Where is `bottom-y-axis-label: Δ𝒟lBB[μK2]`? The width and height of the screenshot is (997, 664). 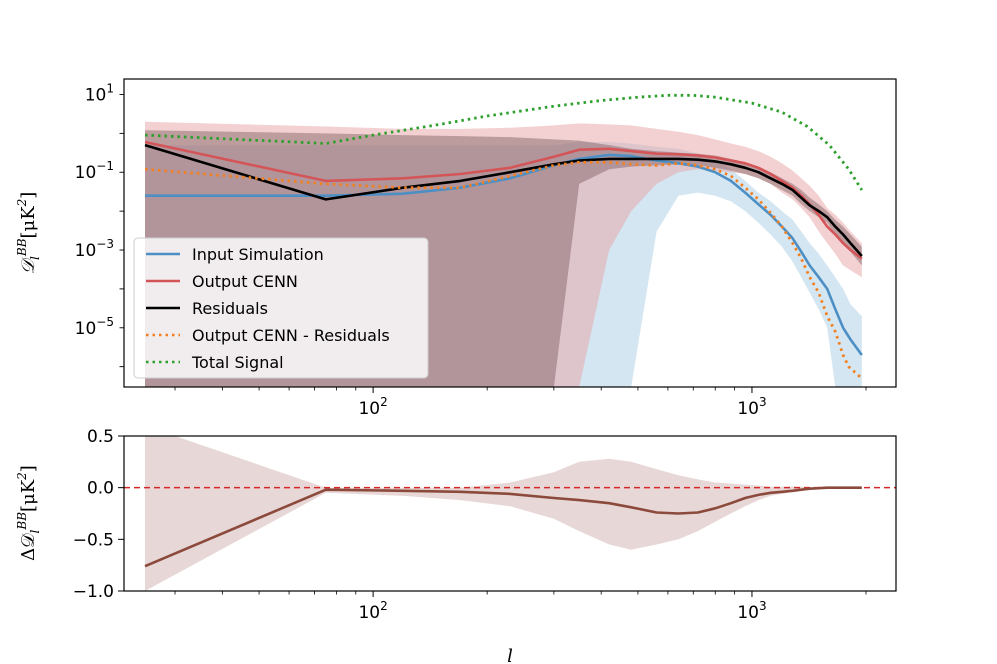
bottom-y-axis-label: Δ𝒟lBB[μK2] is located at coordinates (28, 513).